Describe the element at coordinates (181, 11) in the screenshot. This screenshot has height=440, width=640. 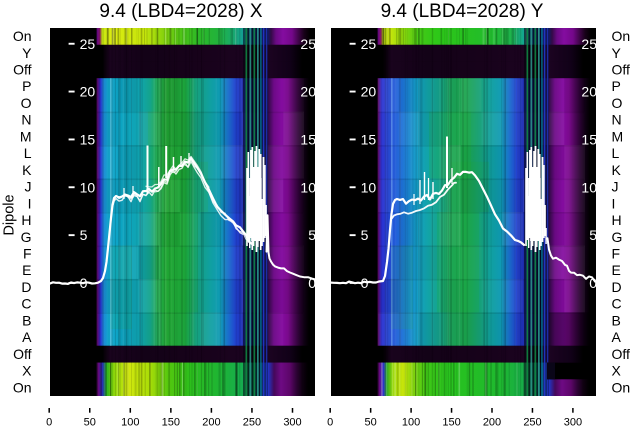
I see `svg-text: 9.4 (LBD4=2028) X` at that location.